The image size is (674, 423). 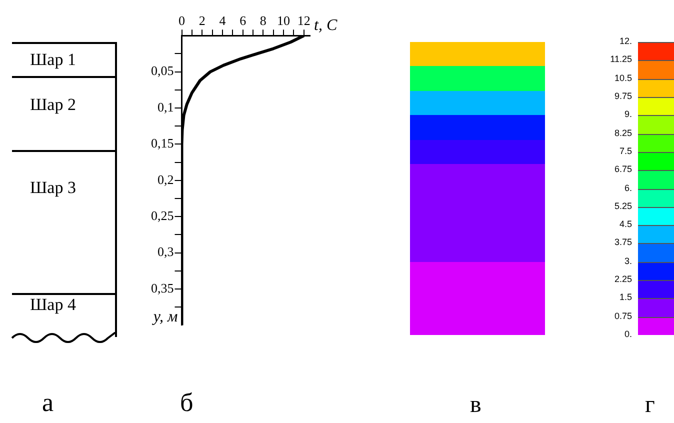 I want to click on x-tick-label: 2, so click(x=202, y=20).